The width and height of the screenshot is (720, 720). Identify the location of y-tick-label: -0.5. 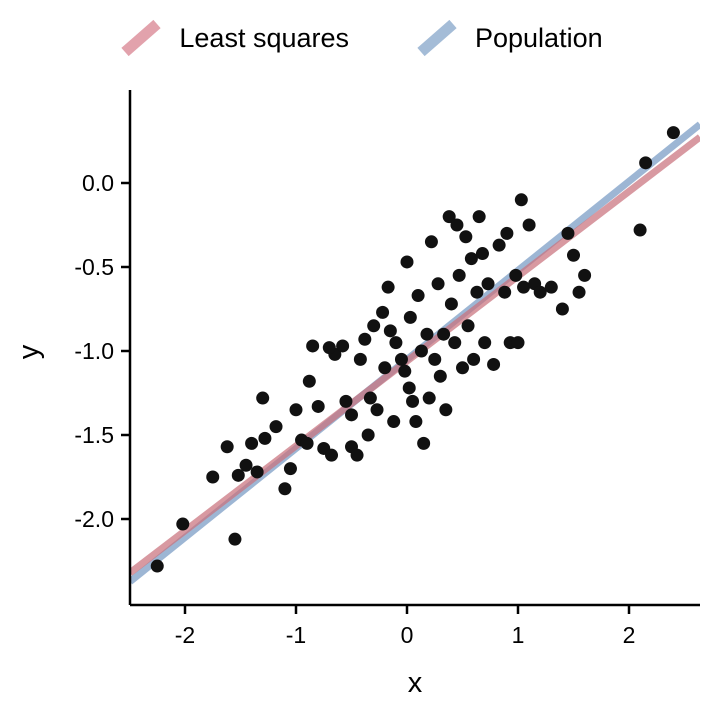
(94, 267).